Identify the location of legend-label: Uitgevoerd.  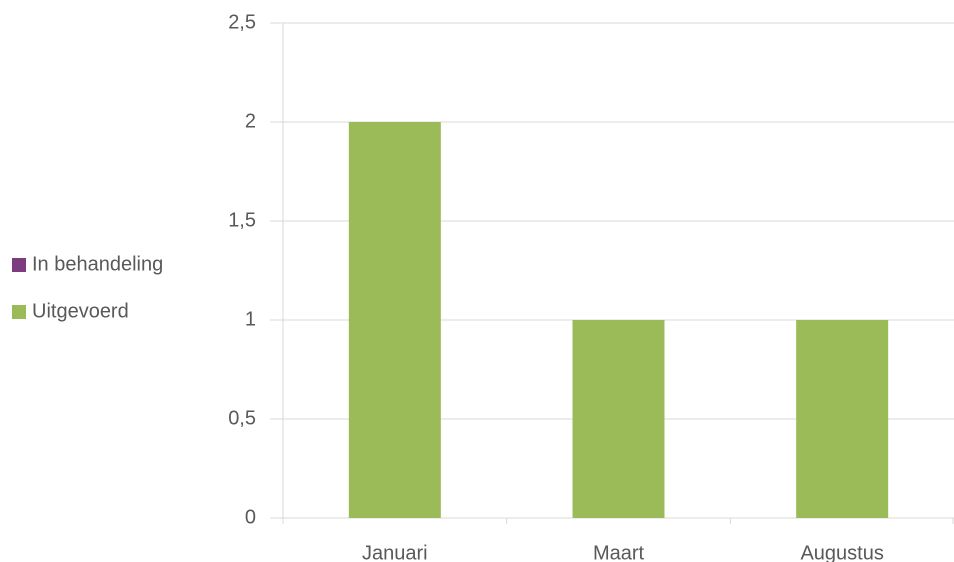
(80, 311).